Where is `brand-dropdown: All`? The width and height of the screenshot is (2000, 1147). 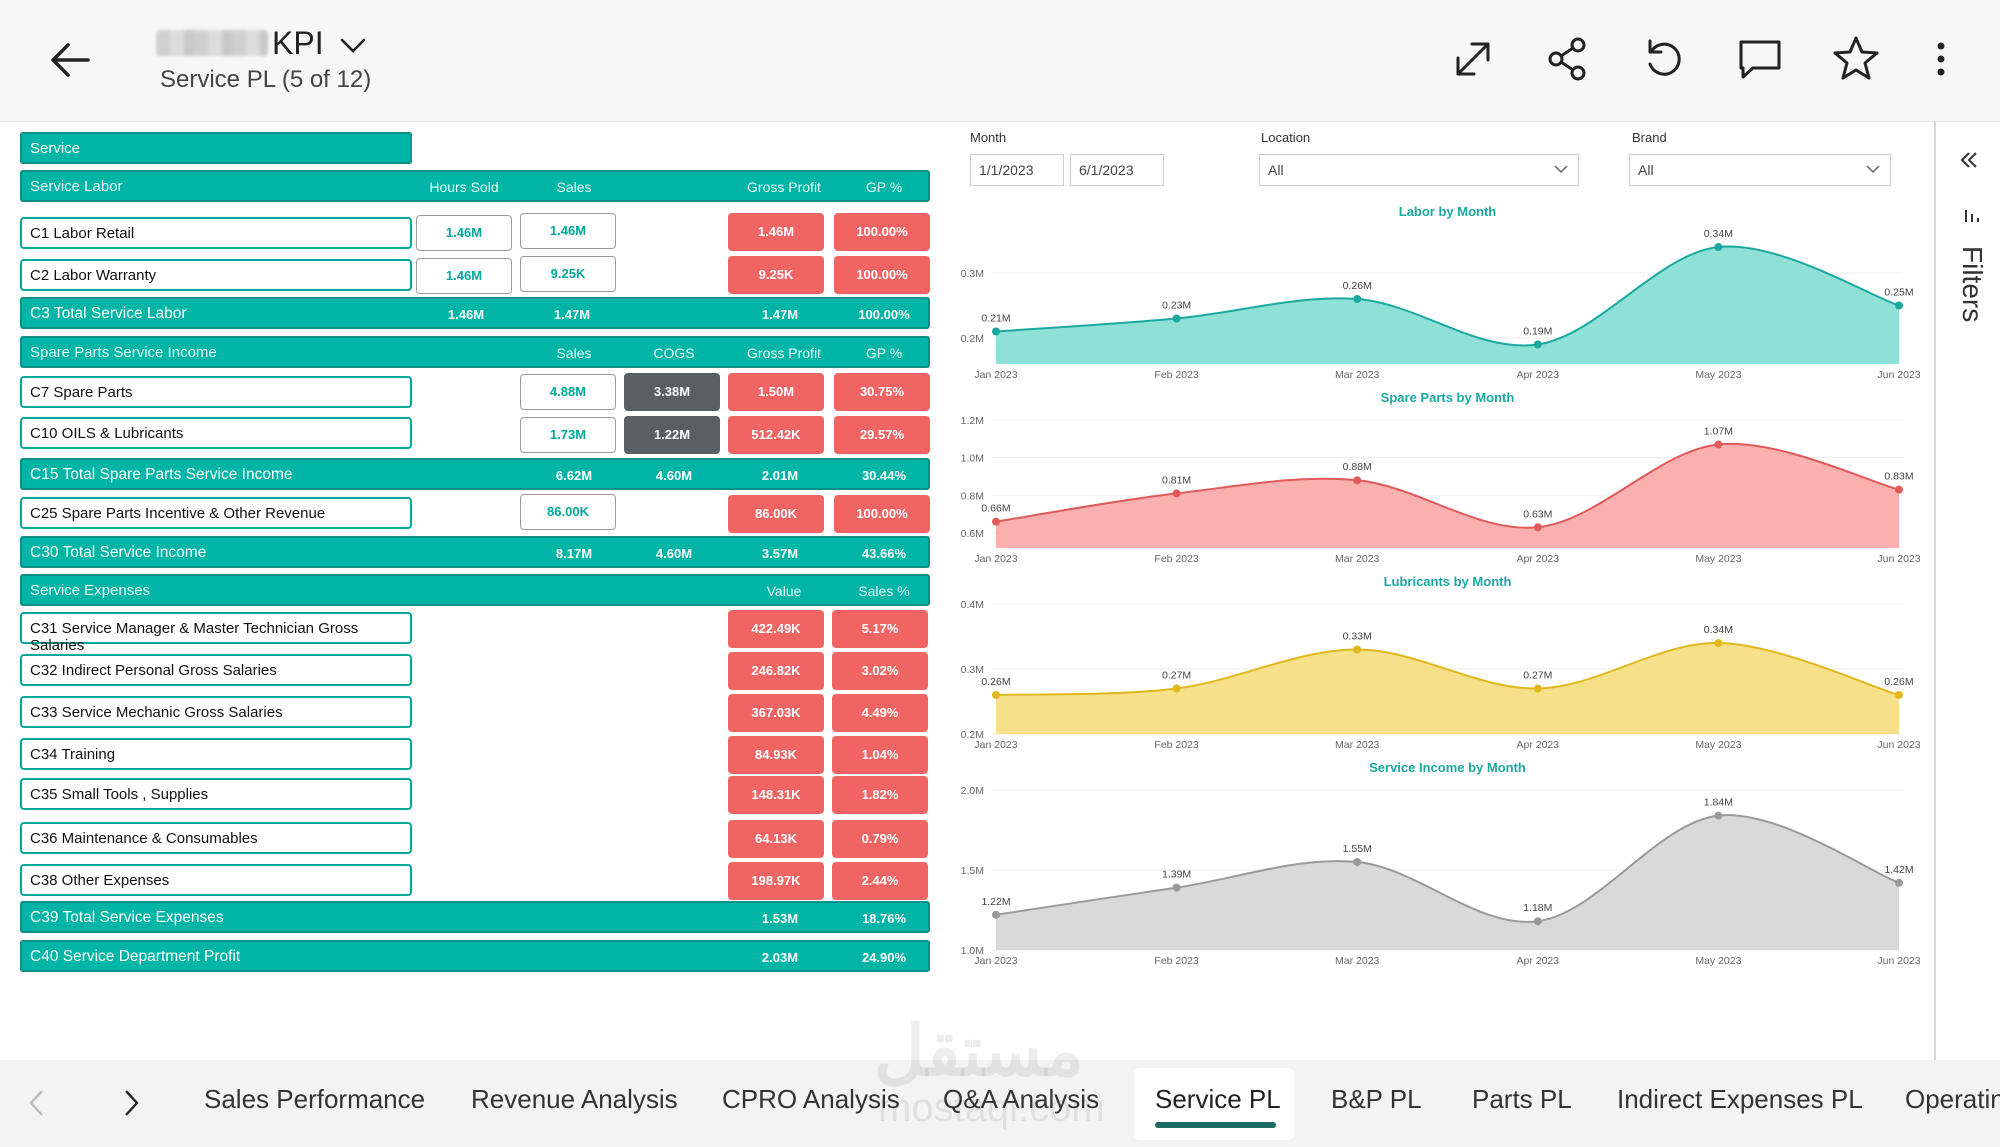 brand-dropdown: All is located at coordinates (1760, 170).